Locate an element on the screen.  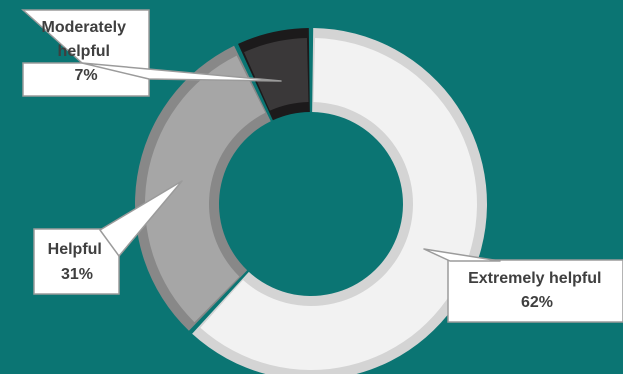
donut-slice-face-moderately-helpful is located at coordinates (276, 74).